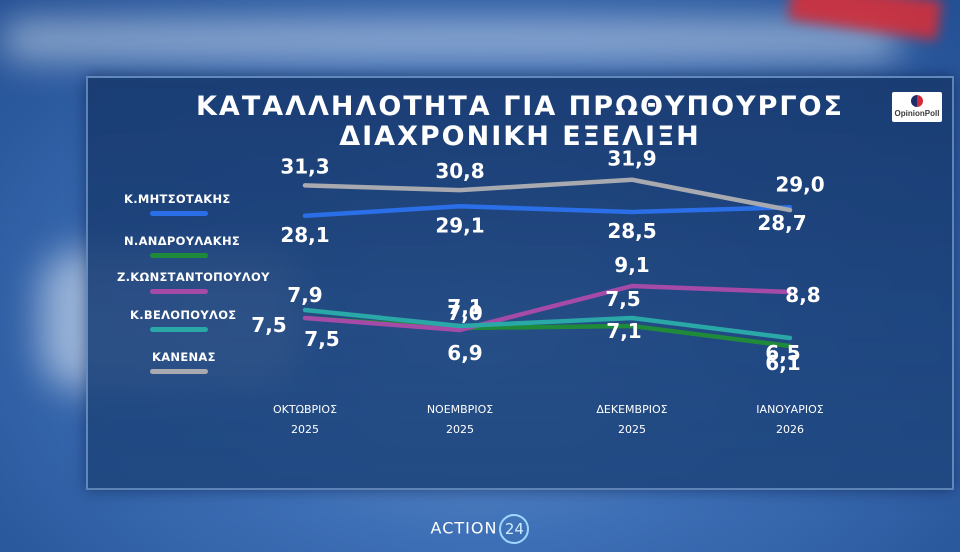 The height and width of the screenshot is (552, 960). I want to click on x-tick-label-month: ΔΕΚΕΜΒΡΙΟΣ, so click(631, 409).